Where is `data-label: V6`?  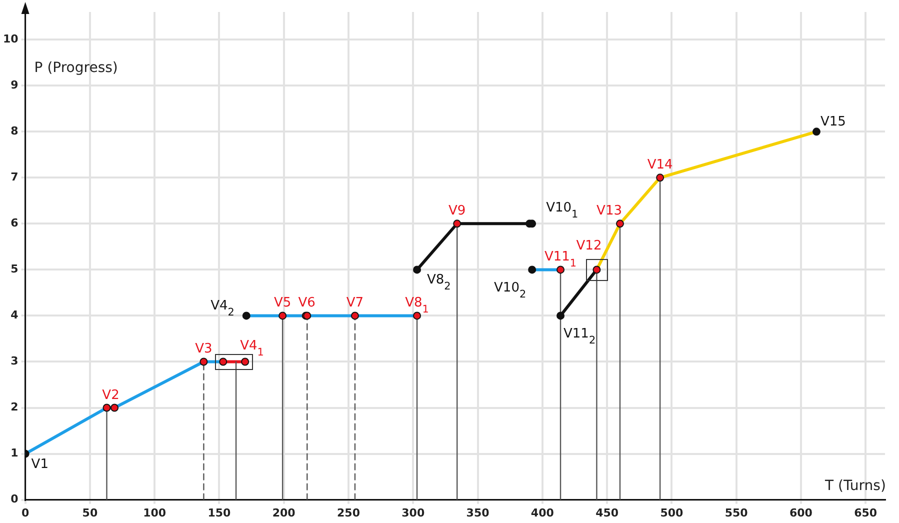 data-label: V6 is located at coordinates (307, 303).